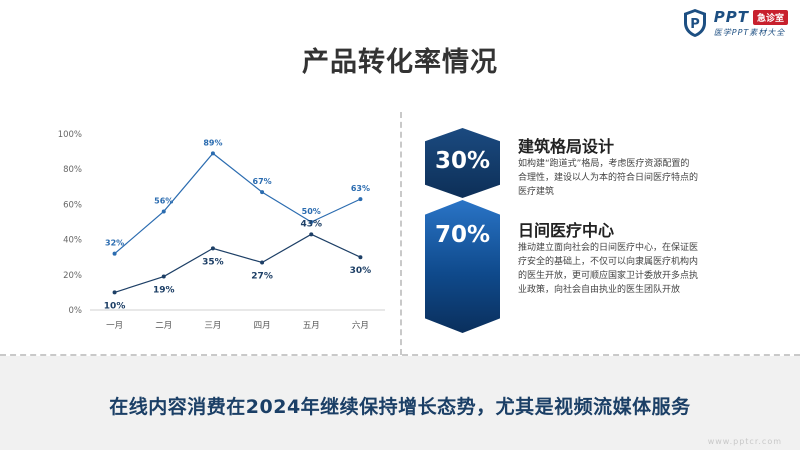  Describe the element at coordinates (462, 235) in the screenshot. I see `percent-value-2: 70%` at that location.